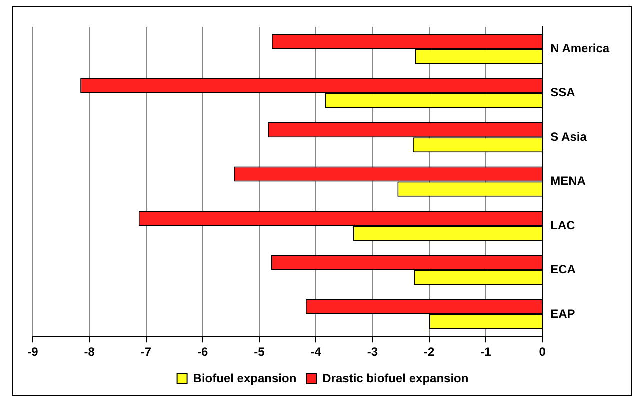 Image resolution: width=636 pixels, height=400 pixels. I want to click on y-tick-label: SSA, so click(563, 93).